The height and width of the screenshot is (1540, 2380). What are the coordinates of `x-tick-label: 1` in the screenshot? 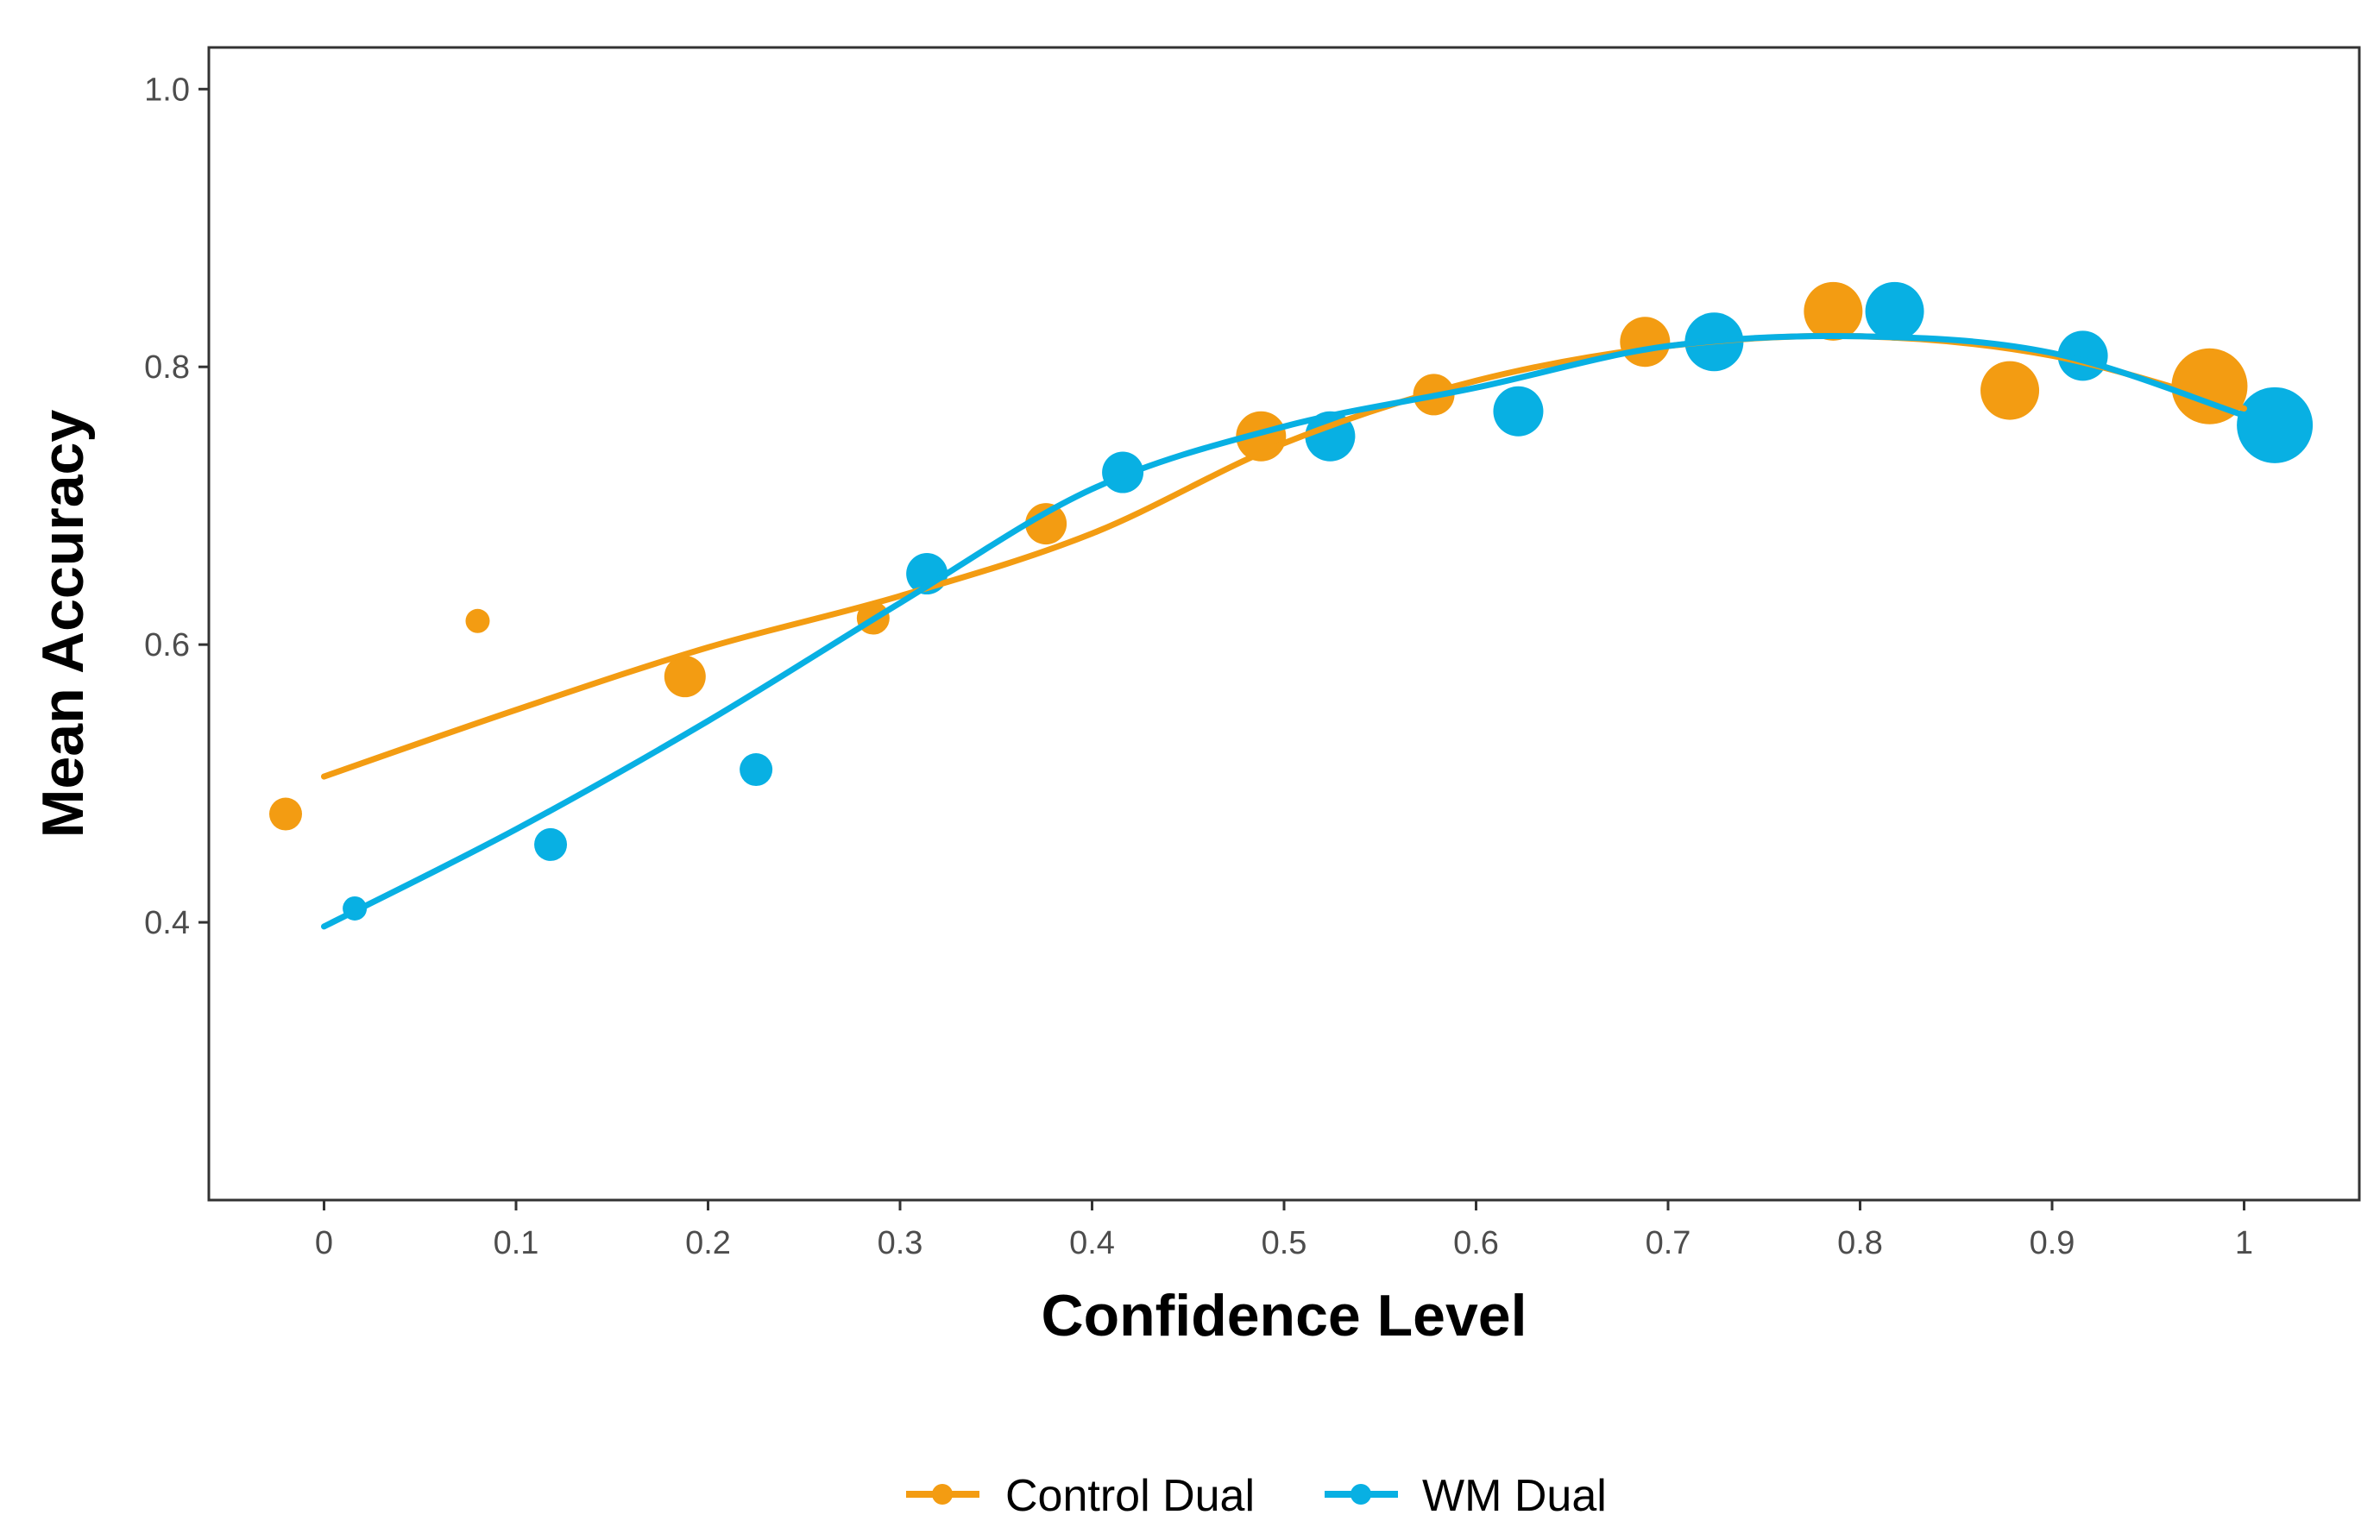 It's located at (2244, 1243).